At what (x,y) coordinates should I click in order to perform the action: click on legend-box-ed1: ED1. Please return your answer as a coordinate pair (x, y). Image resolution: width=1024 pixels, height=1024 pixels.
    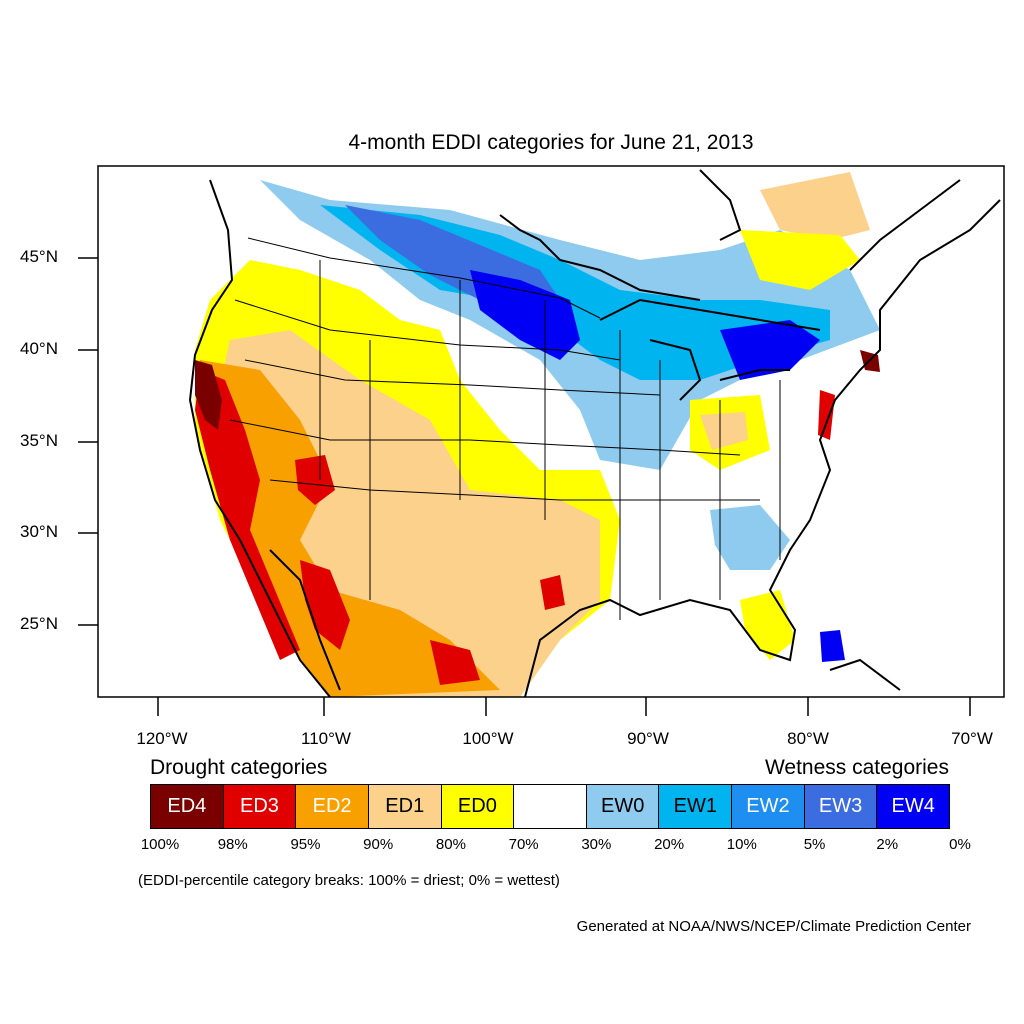
    Looking at the image, I should click on (405, 806).